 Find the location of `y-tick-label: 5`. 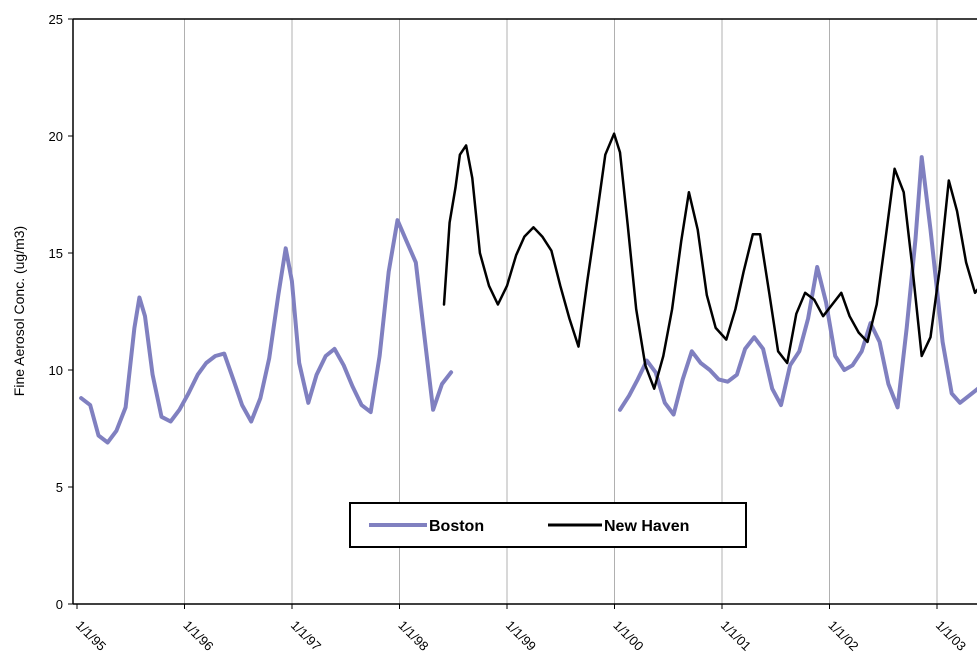

y-tick-label: 5 is located at coordinates (59, 487).